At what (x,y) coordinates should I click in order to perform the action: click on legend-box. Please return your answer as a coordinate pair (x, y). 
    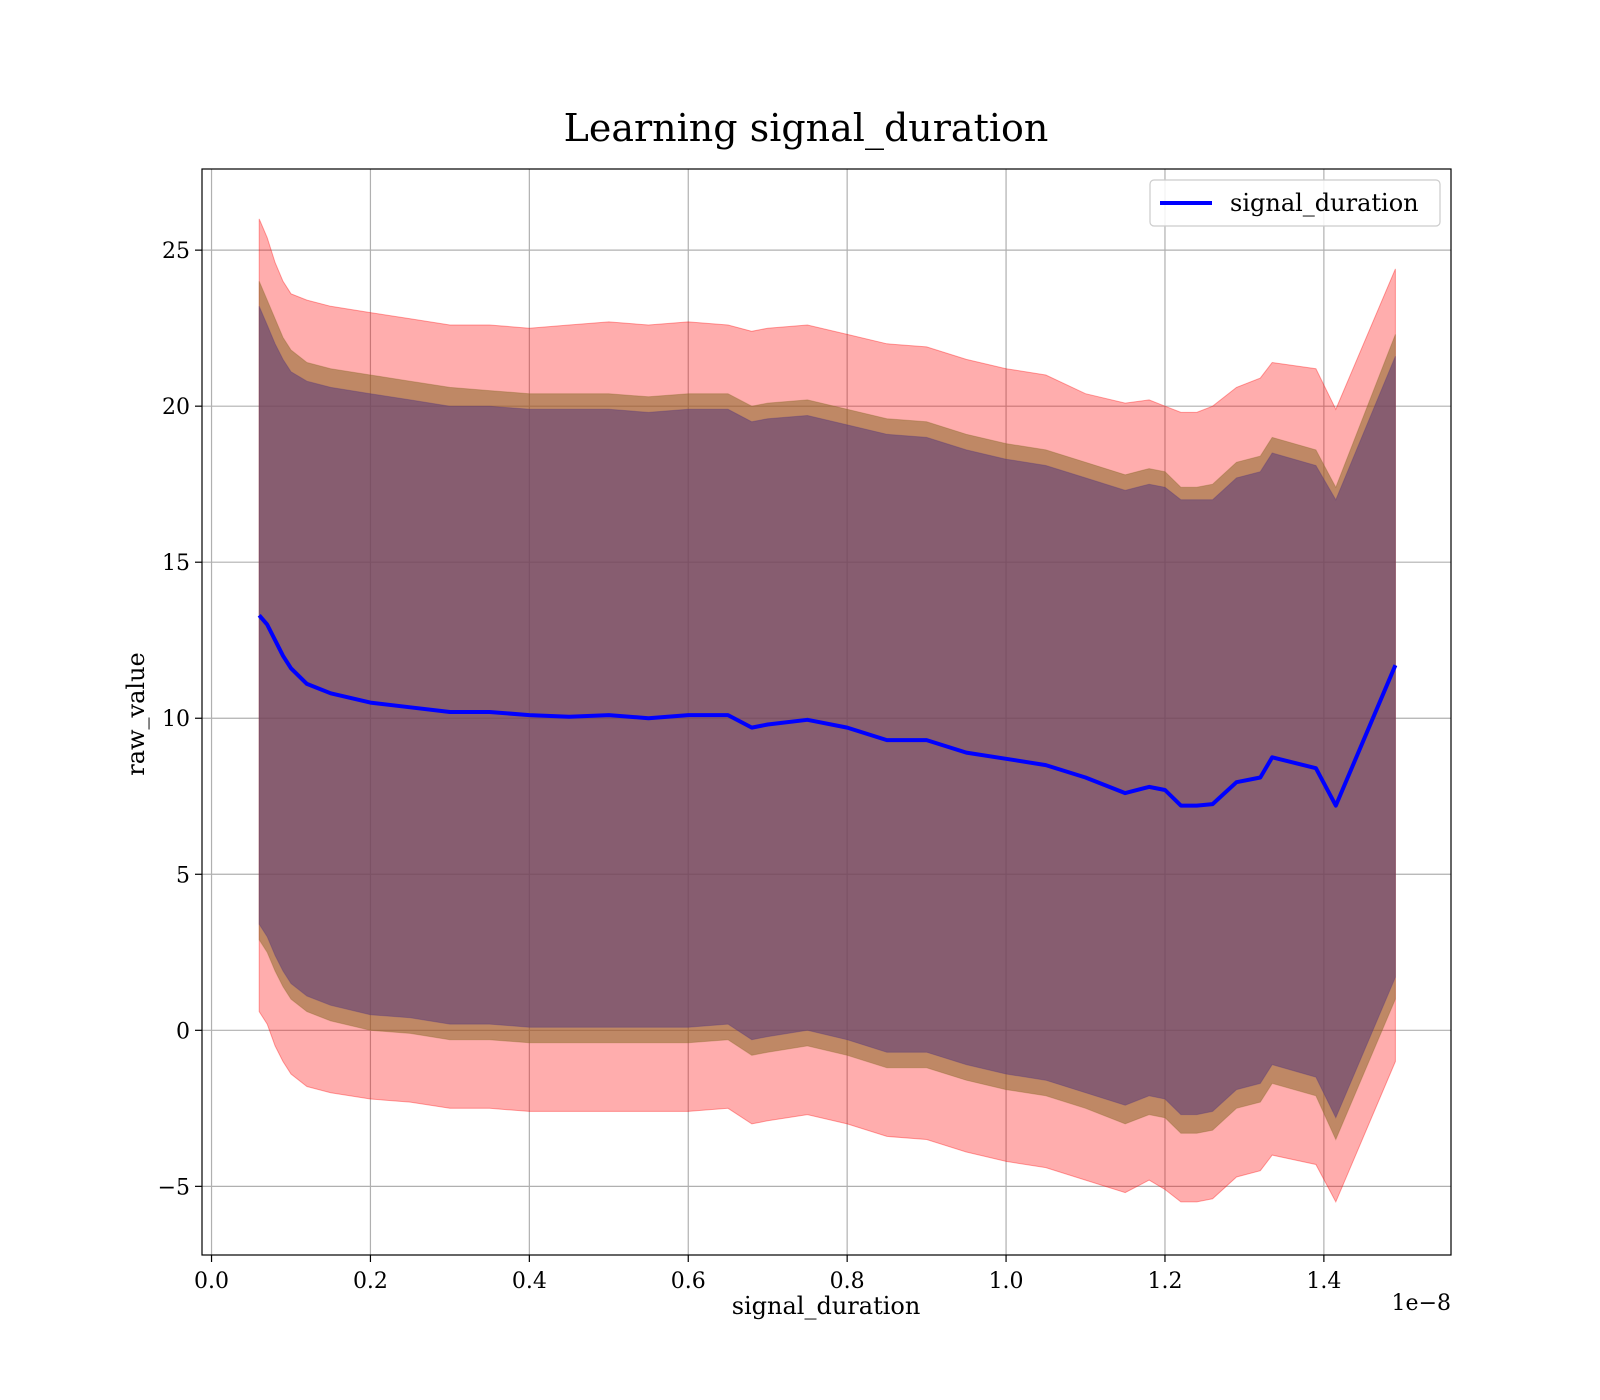
    Looking at the image, I should click on (1295, 203).